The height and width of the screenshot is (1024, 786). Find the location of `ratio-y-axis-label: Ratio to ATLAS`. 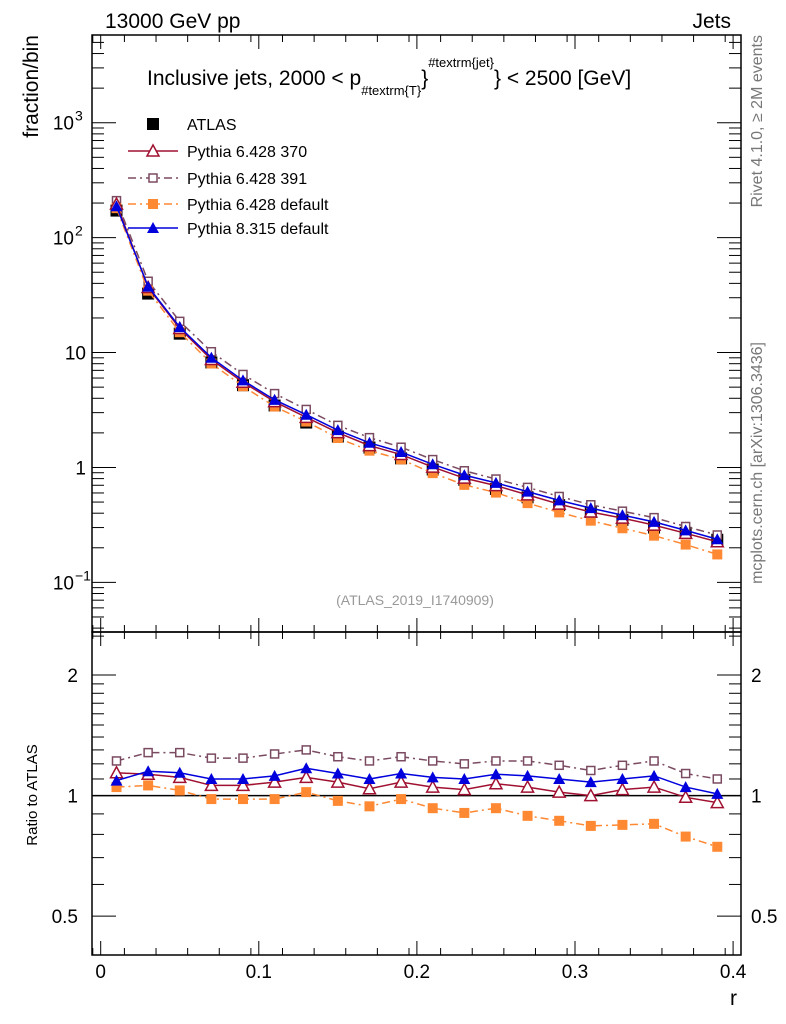

ratio-y-axis-label: Ratio to ATLAS is located at coordinates (32, 794).